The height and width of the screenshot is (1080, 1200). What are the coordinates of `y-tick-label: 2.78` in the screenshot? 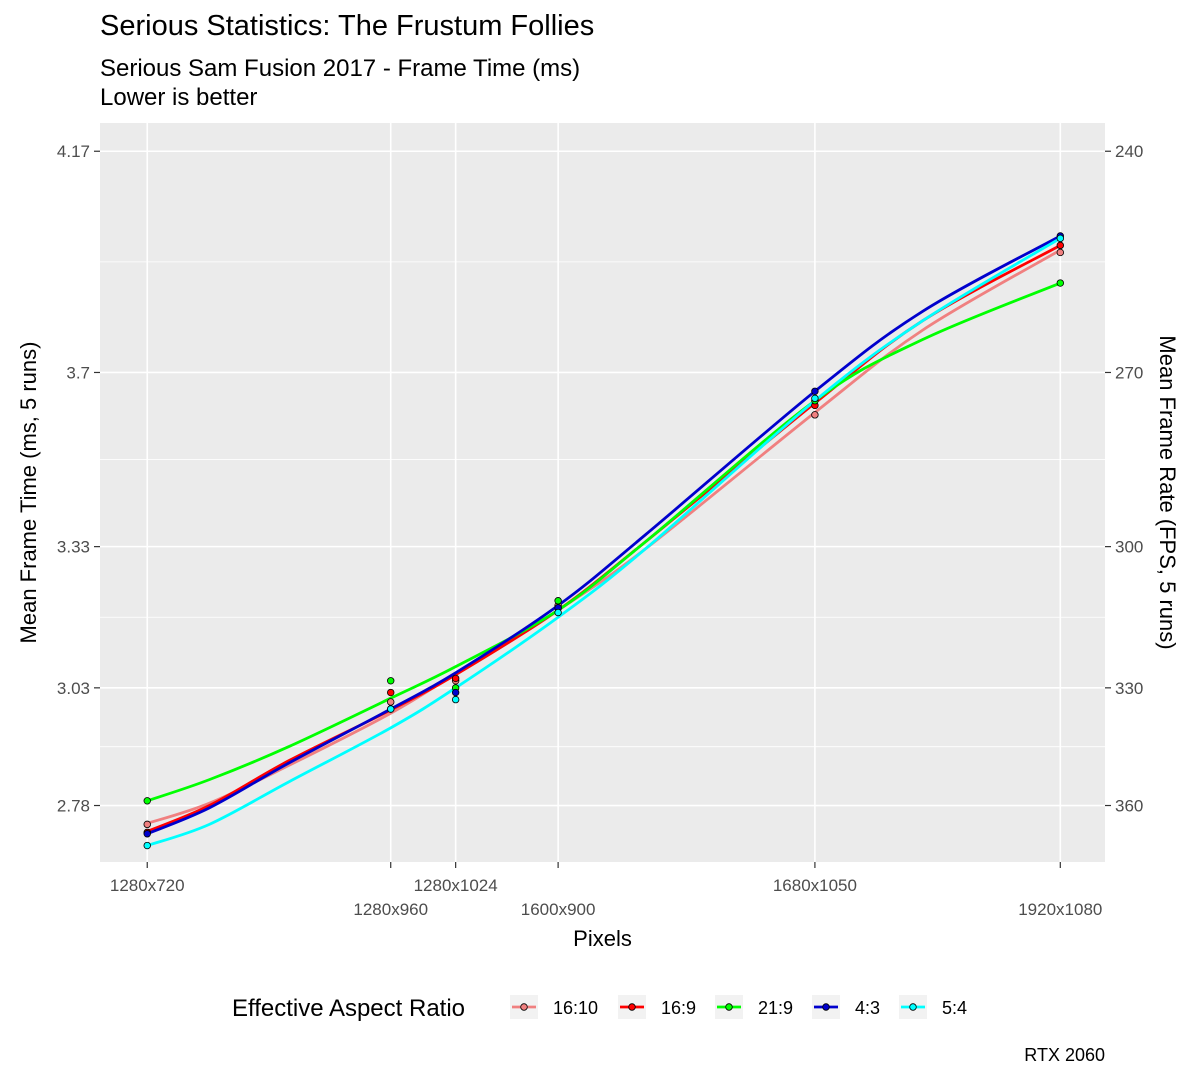 It's located at (73, 806).